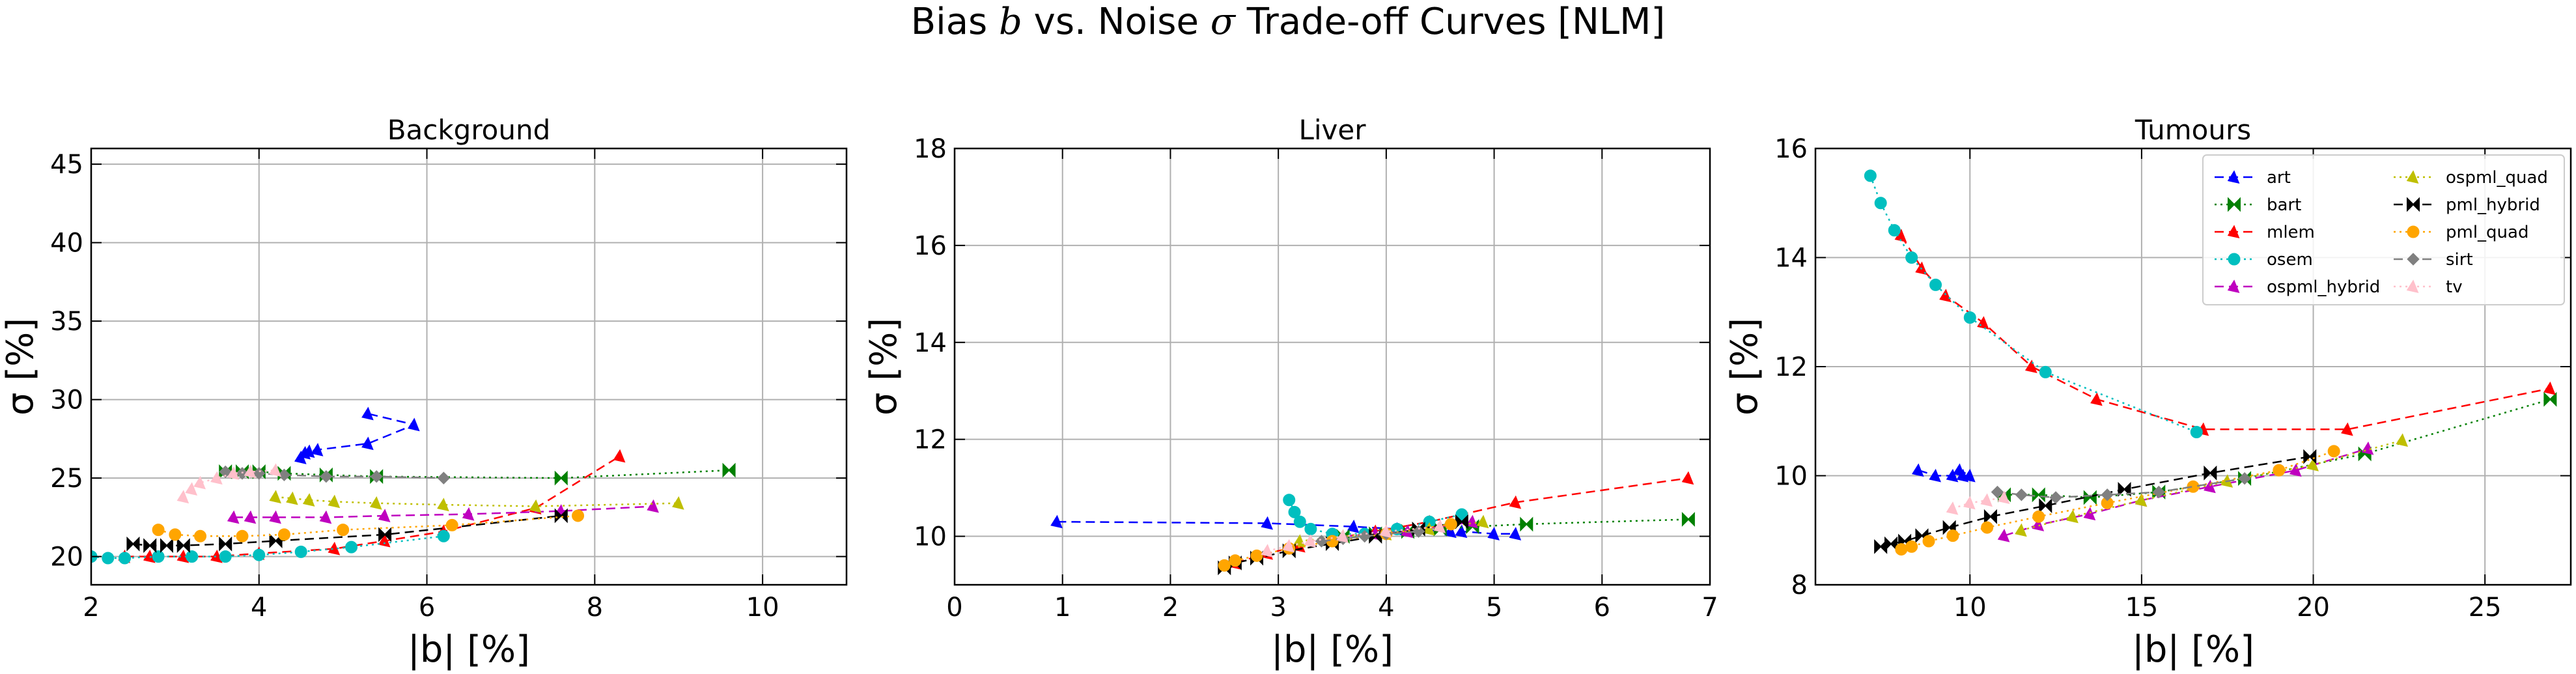  What do you see at coordinates (2486, 608) in the screenshot?
I see `x-tick-label: 25` at bounding box center [2486, 608].